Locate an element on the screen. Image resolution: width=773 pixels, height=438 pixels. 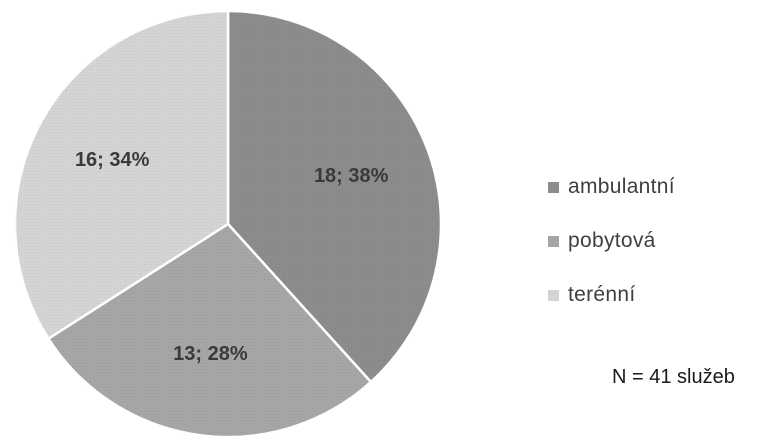
legend: ambulantní pobytová terénní is located at coordinates (611, 241).